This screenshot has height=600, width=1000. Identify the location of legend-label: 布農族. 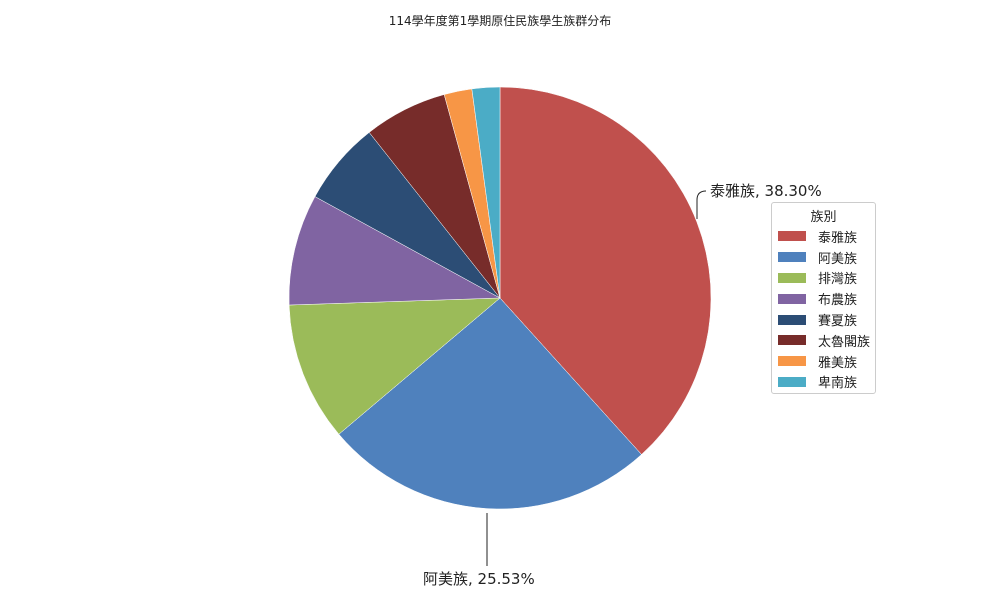
(838, 301).